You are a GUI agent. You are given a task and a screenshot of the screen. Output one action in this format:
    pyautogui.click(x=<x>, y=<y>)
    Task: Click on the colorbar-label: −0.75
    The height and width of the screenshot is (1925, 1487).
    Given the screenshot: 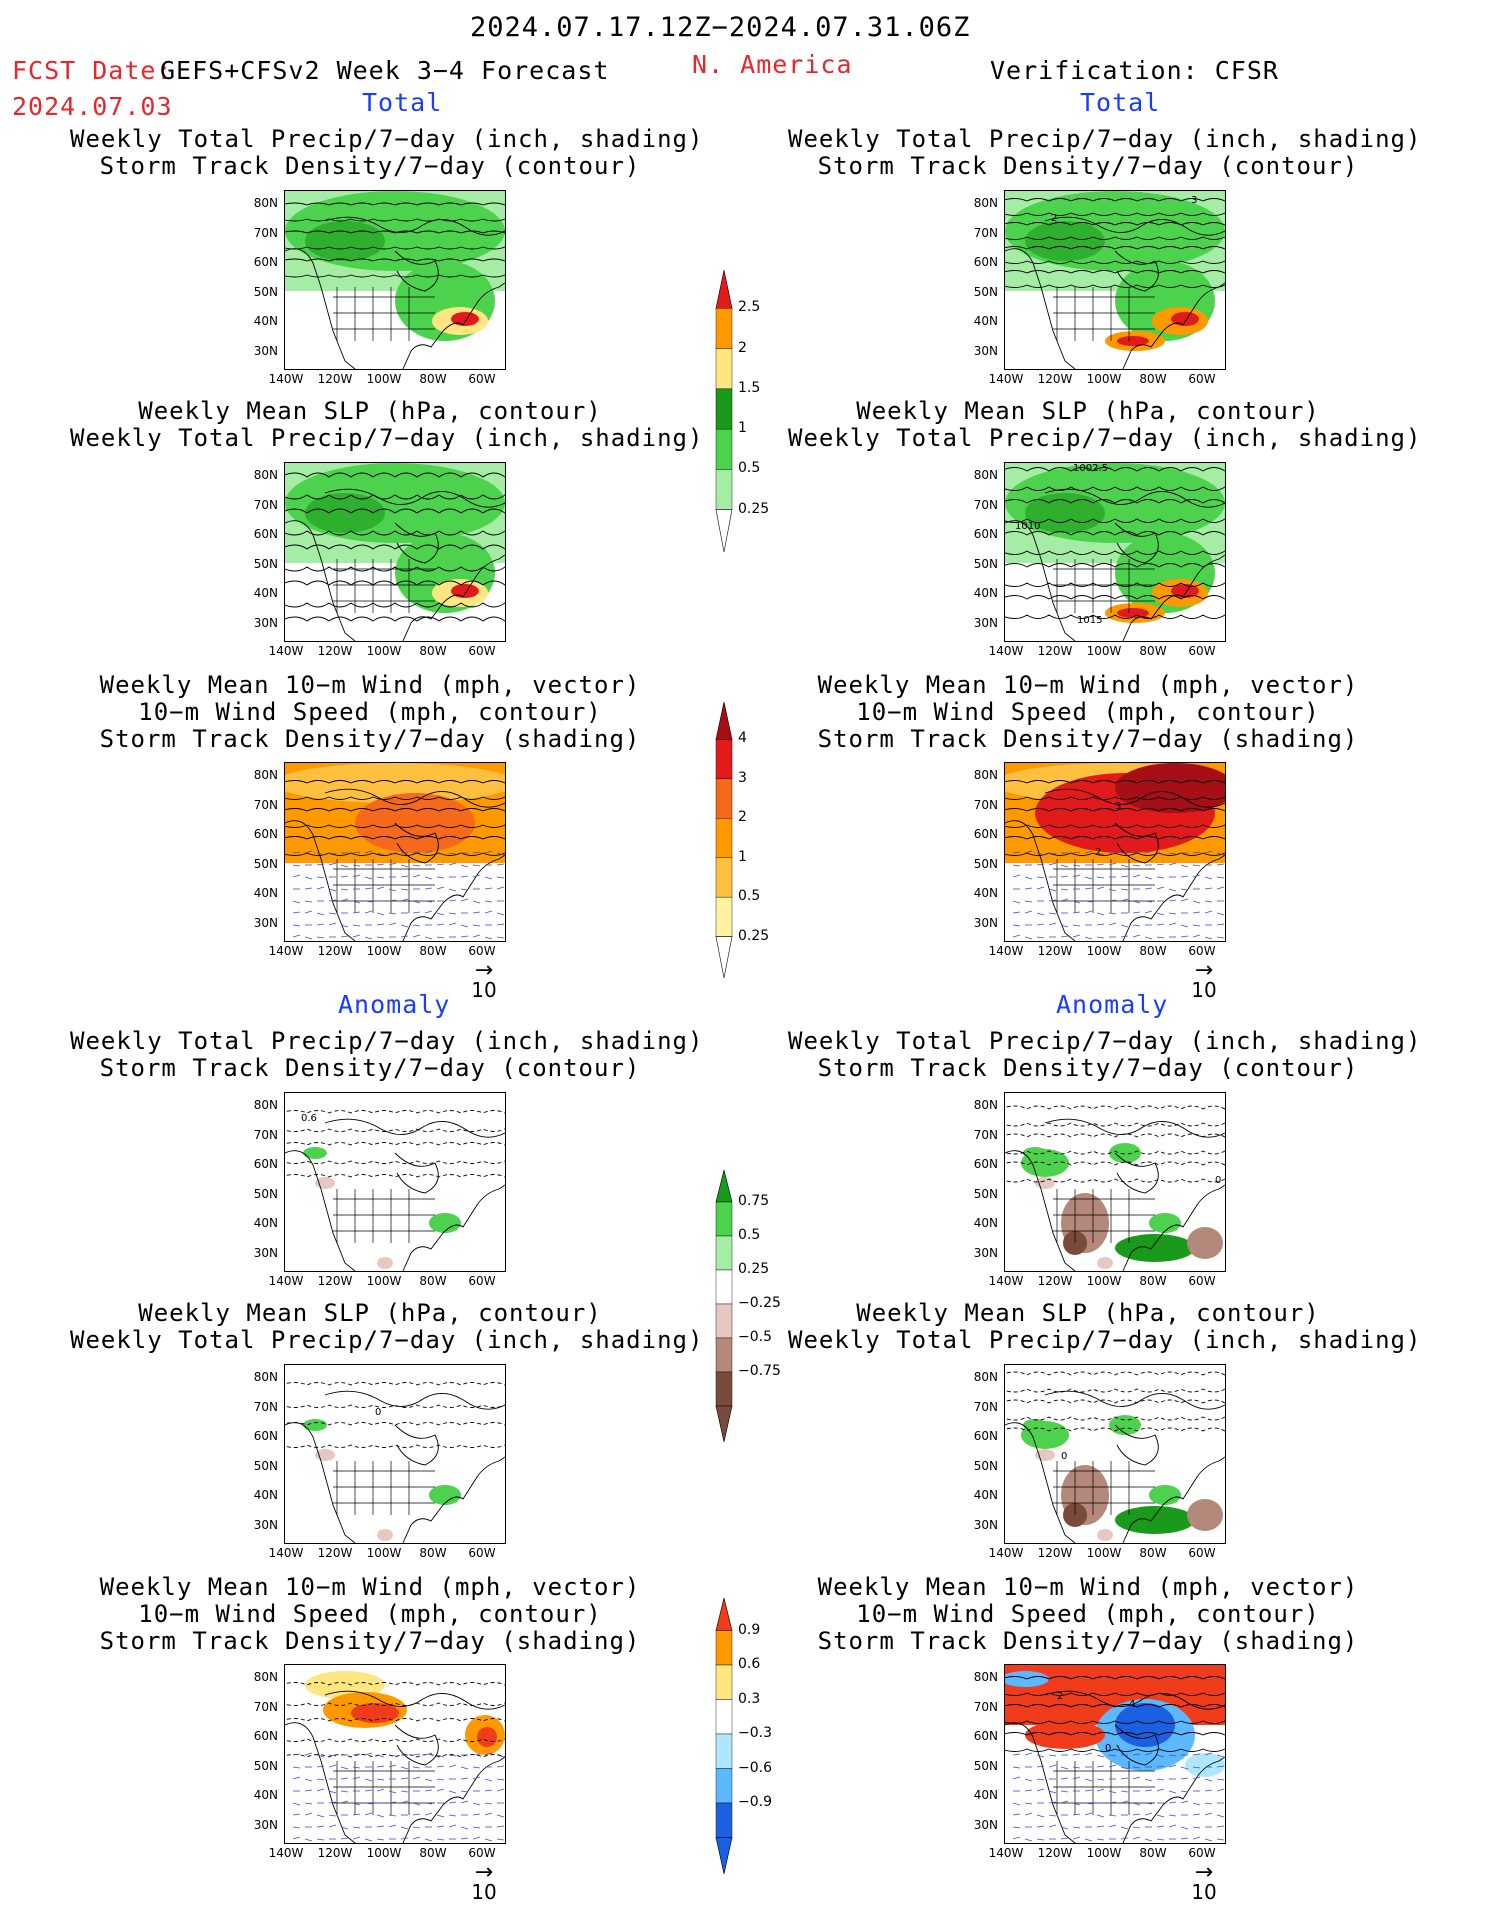 What is the action you would take?
    pyautogui.click(x=759, y=1371)
    